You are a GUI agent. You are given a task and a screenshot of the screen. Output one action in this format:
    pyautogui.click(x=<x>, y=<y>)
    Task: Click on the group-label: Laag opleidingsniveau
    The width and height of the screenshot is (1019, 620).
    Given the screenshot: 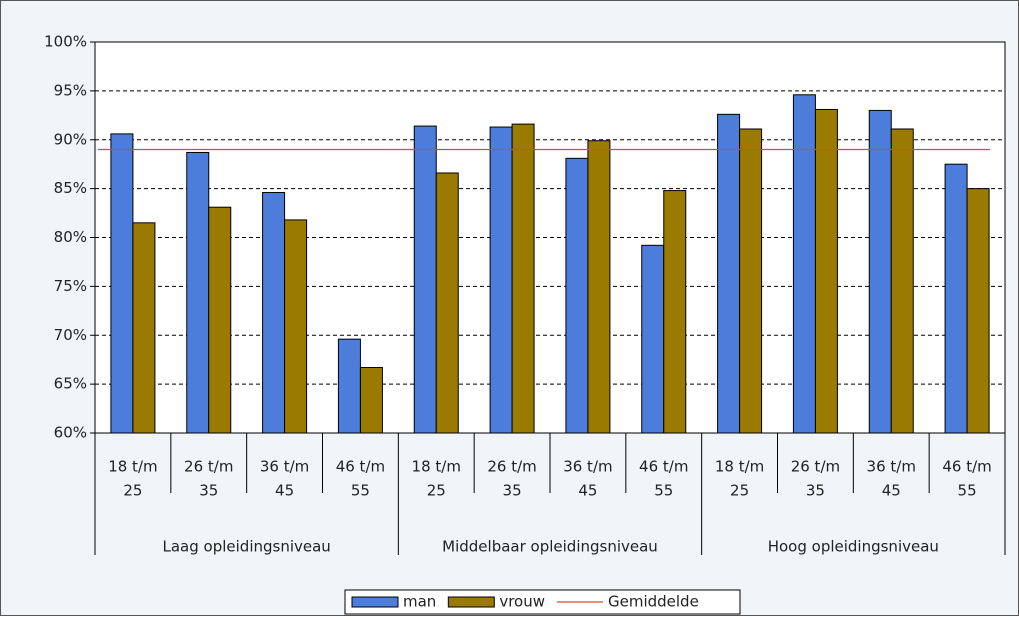 What is the action you would take?
    pyautogui.click(x=247, y=547)
    